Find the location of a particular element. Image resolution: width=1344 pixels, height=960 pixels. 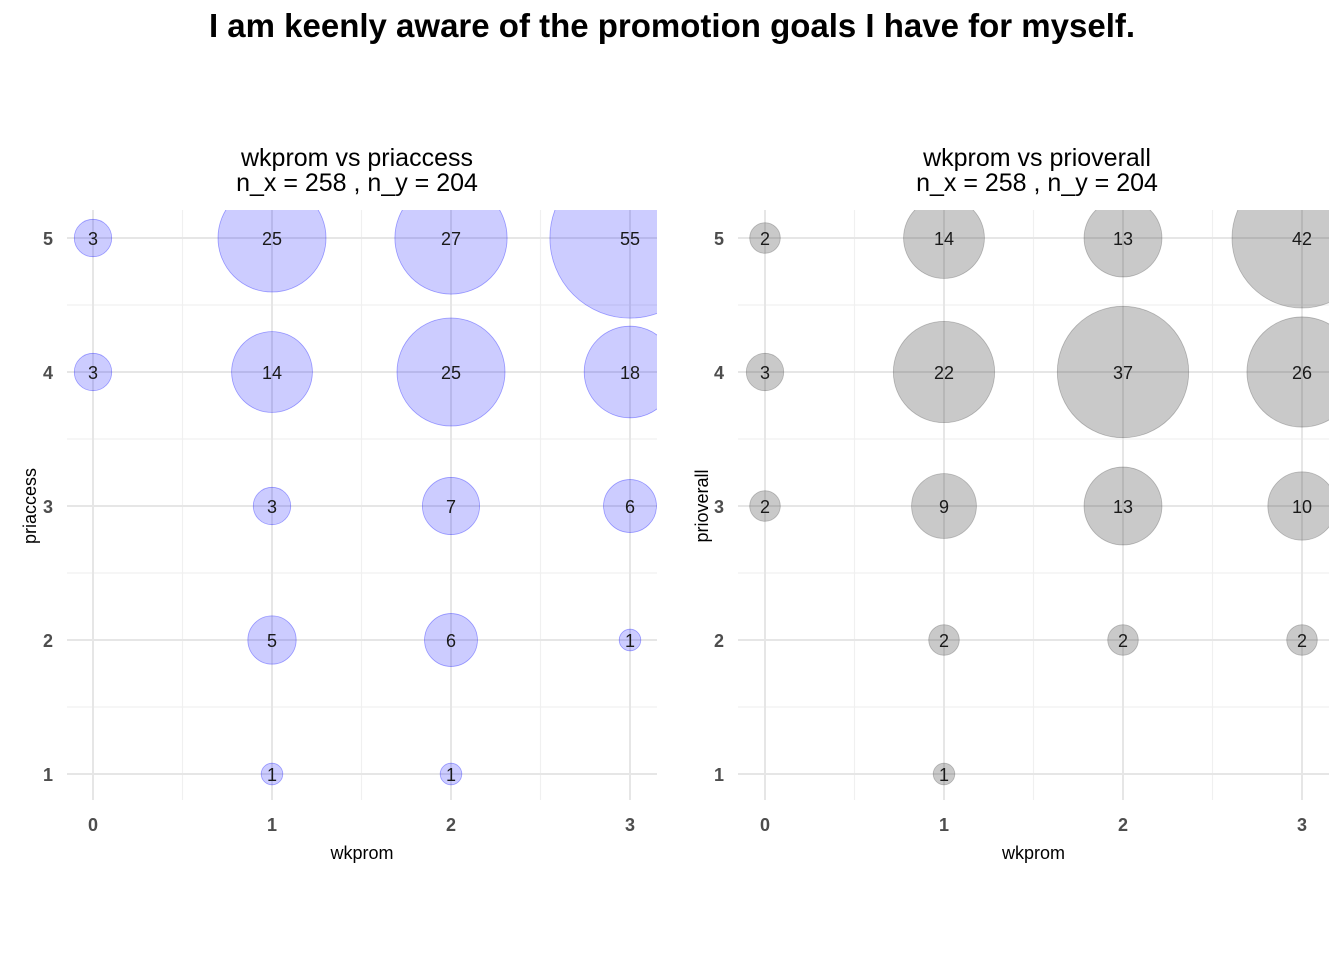

bubble-count-label: 9 is located at coordinates (944, 507).